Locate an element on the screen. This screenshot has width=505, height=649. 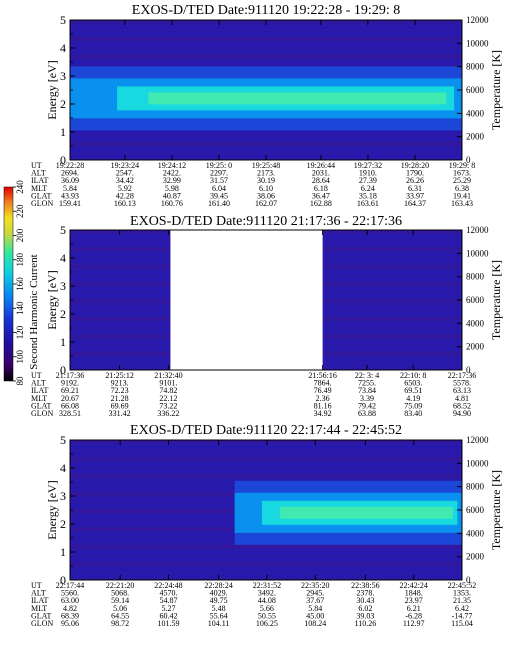
ephemeris-cell: 163.43 is located at coordinates (462, 203).